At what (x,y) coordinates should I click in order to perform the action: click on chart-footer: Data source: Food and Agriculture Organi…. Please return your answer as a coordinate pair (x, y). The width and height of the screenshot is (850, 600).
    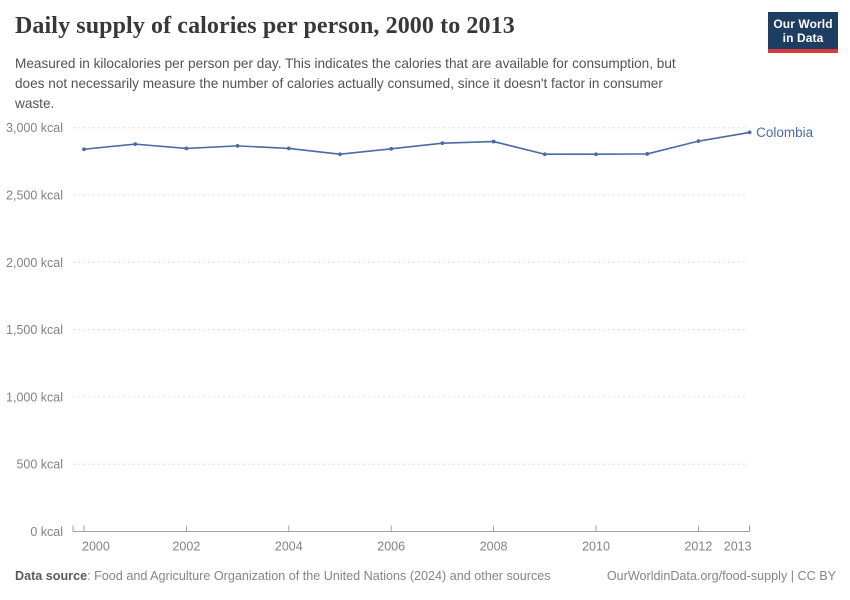
    Looking at the image, I should click on (425, 576).